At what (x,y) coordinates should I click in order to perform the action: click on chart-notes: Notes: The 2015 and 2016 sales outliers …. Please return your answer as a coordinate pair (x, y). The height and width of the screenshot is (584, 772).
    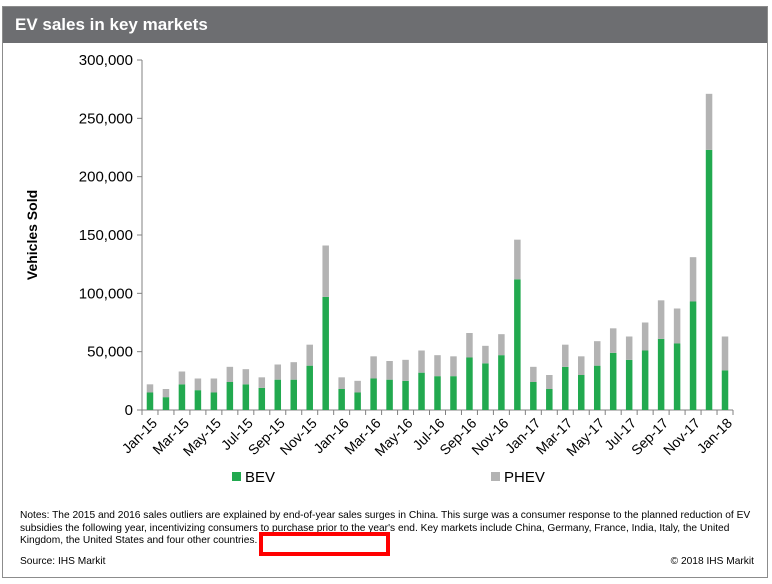
    Looking at the image, I should click on (385, 528).